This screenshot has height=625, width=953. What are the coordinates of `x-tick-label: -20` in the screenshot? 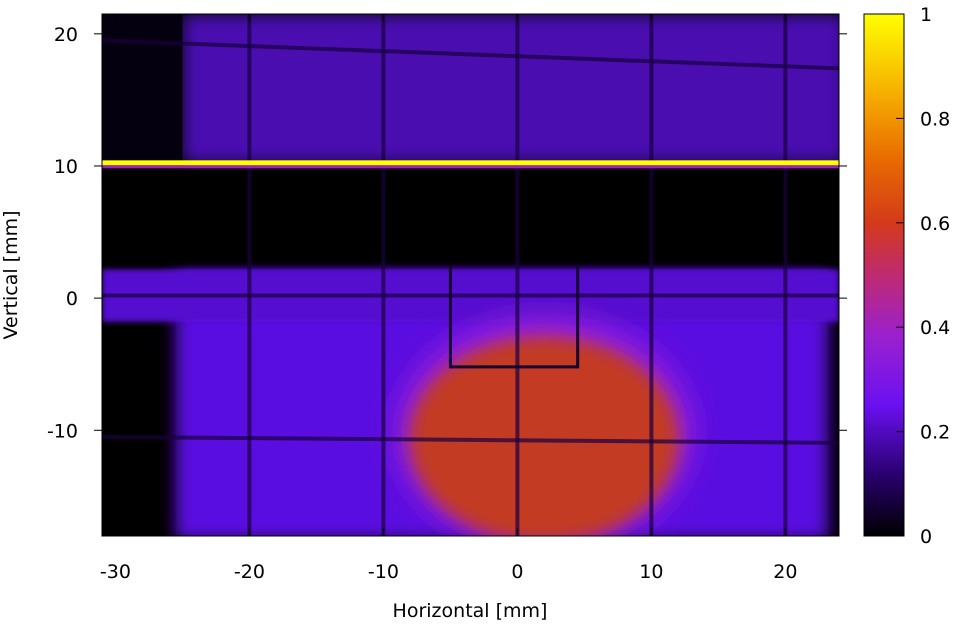 It's located at (249, 572).